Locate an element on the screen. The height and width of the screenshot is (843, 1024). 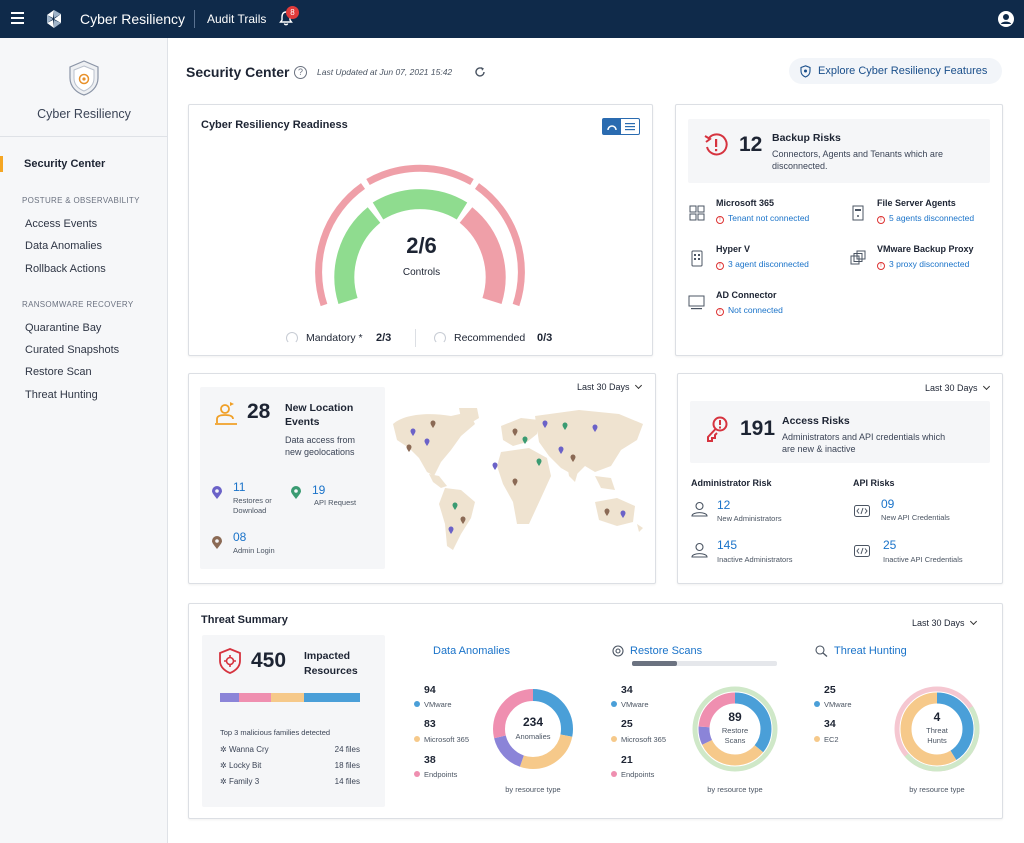
sidebar-item-threat-hunting: Threat Hunting is located at coordinates (61, 395).